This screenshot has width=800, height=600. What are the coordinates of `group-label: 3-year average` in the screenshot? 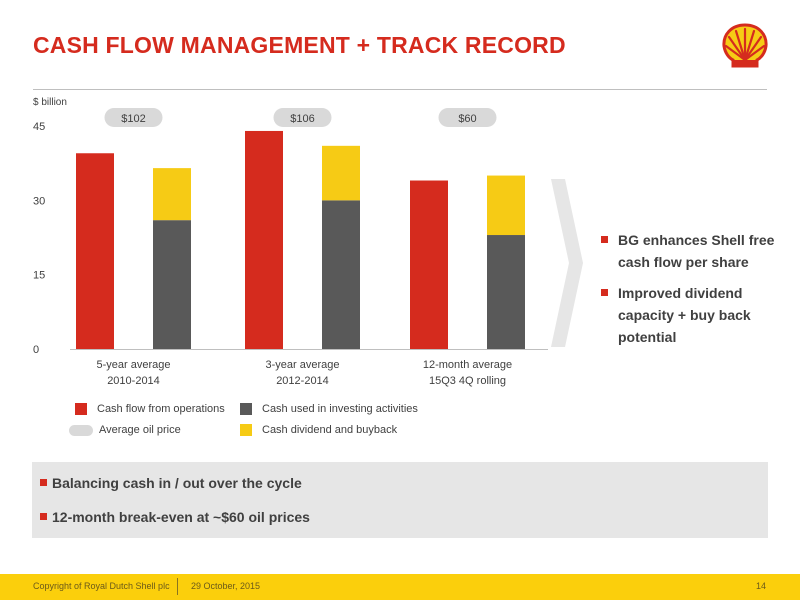 It's located at (303, 365).